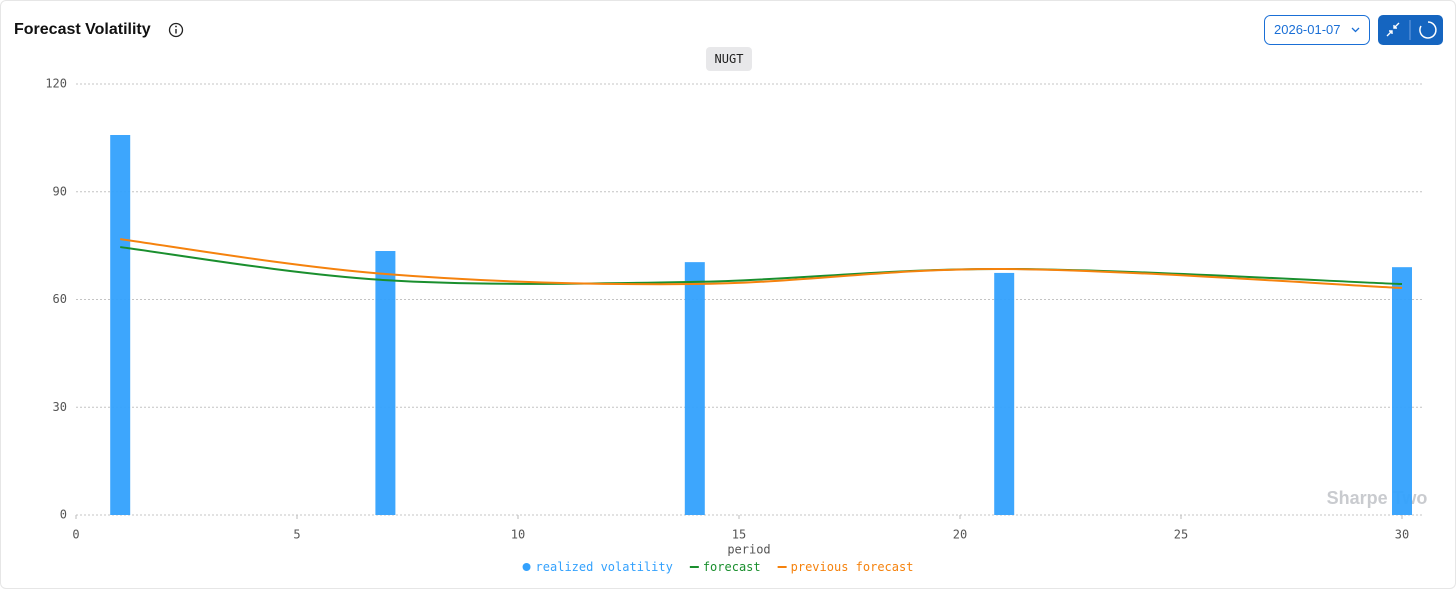  I want to click on legend-label: realized volatility, so click(604, 567).